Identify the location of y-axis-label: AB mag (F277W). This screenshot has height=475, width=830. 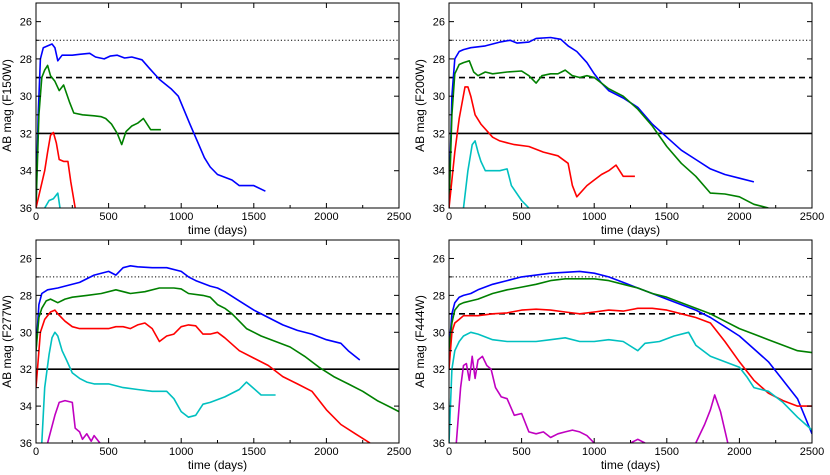
(7, 341).